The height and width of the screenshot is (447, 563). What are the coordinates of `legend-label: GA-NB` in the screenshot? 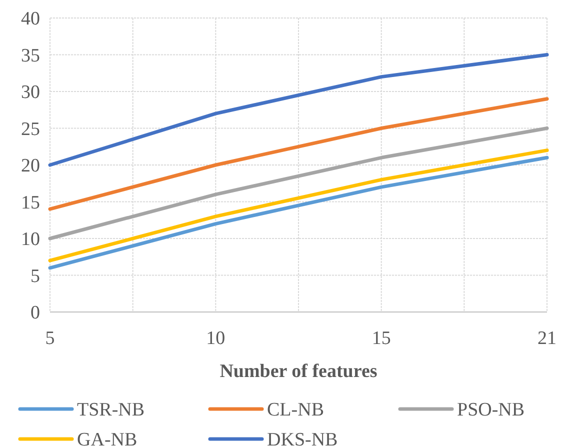 It's located at (107, 438).